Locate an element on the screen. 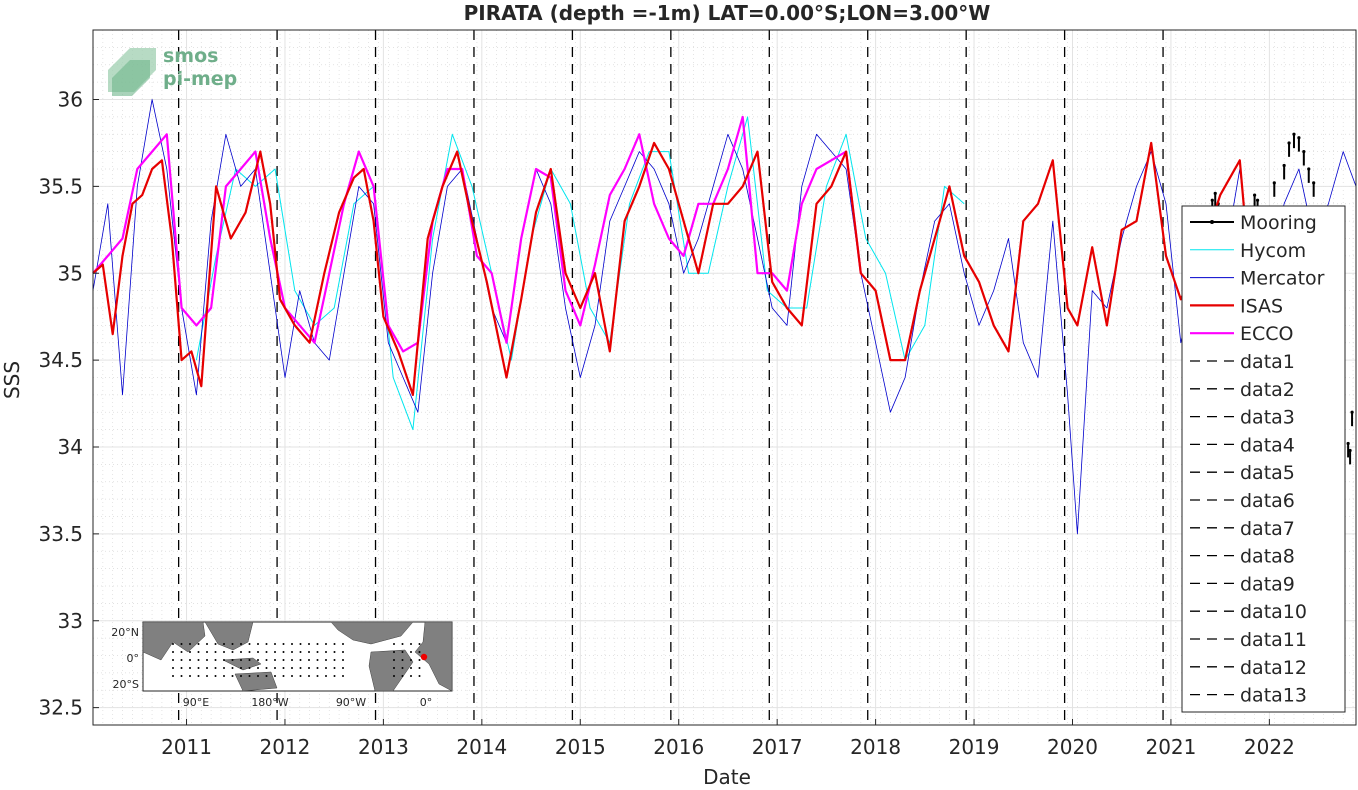  x-axis-label: Date is located at coordinates (727, 777).